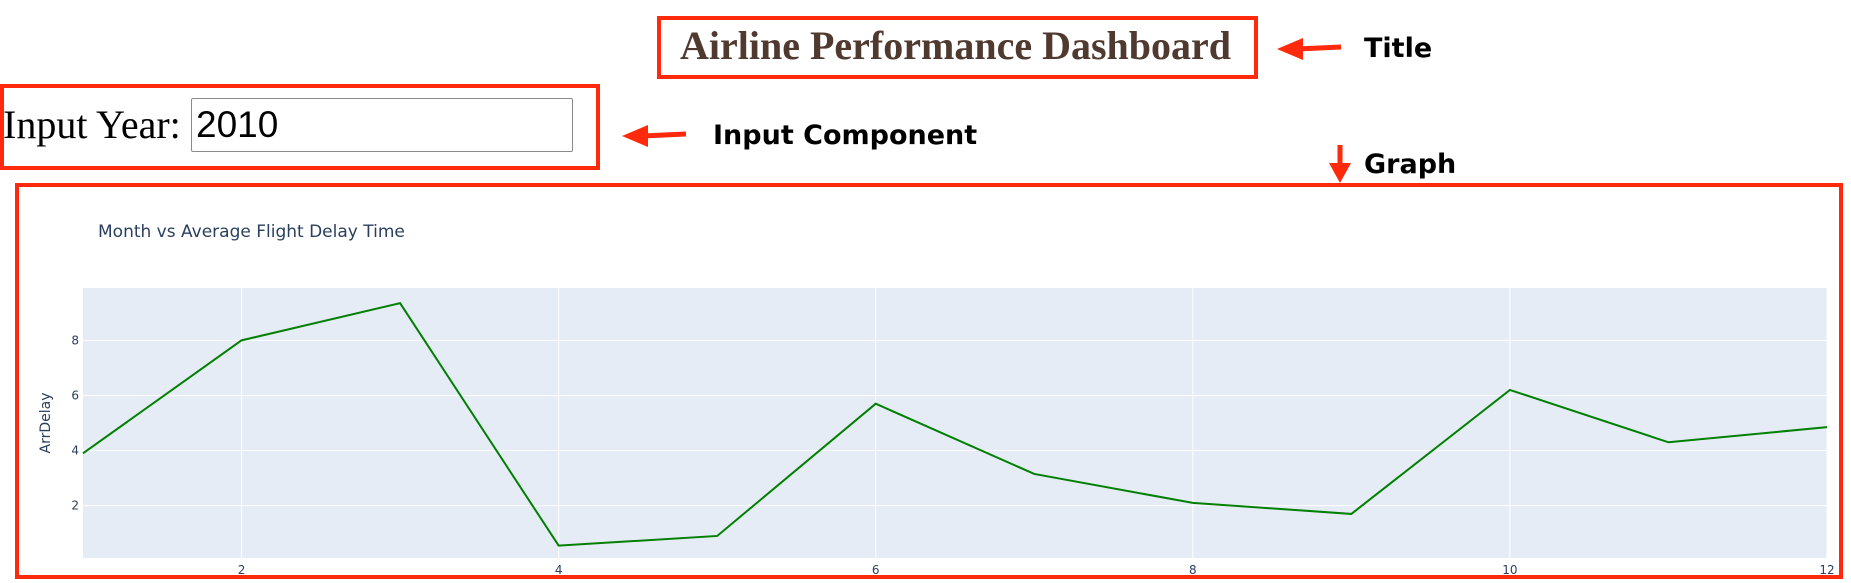 This screenshot has width=1851, height=583. Describe the element at coordinates (382, 125) in the screenshot. I see `year-input` at that location.